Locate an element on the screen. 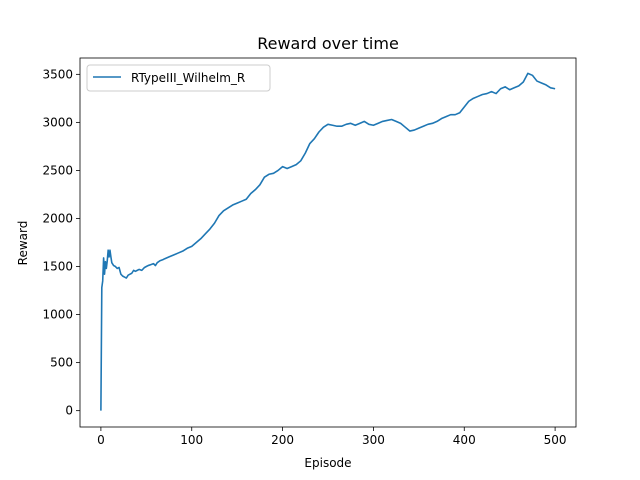 Image resolution: width=640 pixels, height=480 pixels. x-axis-label: Episode is located at coordinates (327, 463).